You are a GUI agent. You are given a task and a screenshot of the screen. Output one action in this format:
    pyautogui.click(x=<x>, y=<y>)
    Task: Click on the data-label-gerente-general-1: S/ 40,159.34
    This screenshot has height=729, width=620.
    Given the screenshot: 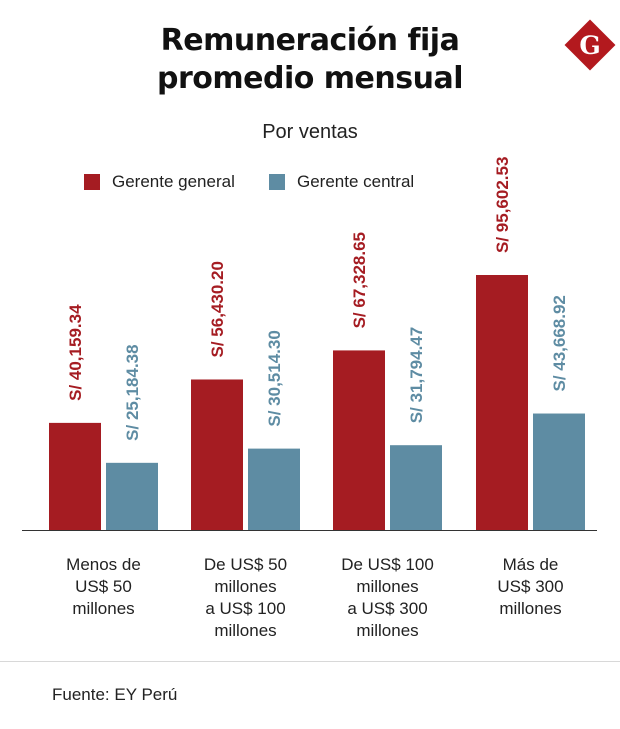 What is the action you would take?
    pyautogui.click(x=75, y=352)
    